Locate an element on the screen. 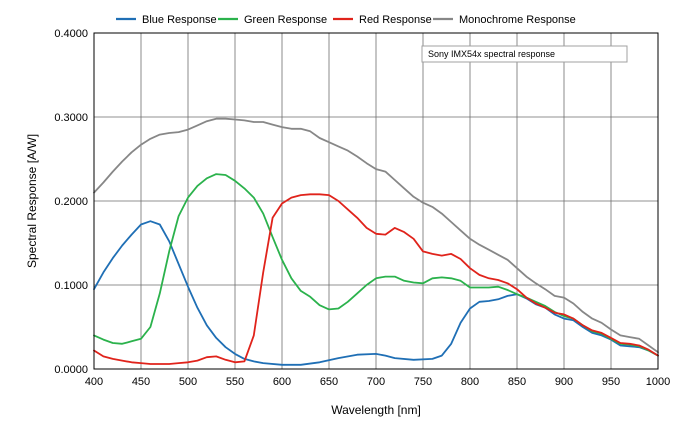  y-tick-label: 0.3000 is located at coordinates (71, 118).